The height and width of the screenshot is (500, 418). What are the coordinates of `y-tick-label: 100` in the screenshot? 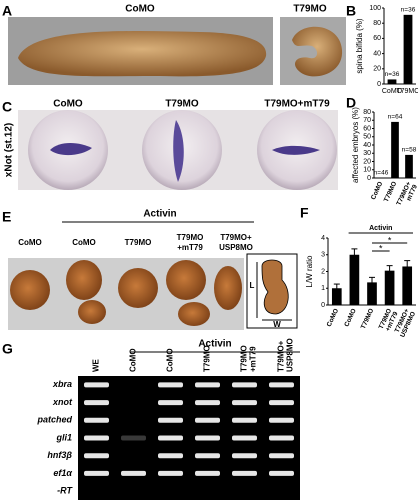 It's located at (375, 8).